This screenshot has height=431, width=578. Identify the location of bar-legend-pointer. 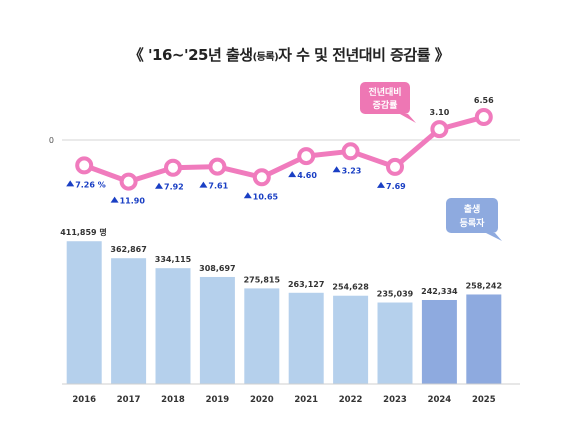
(494, 237).